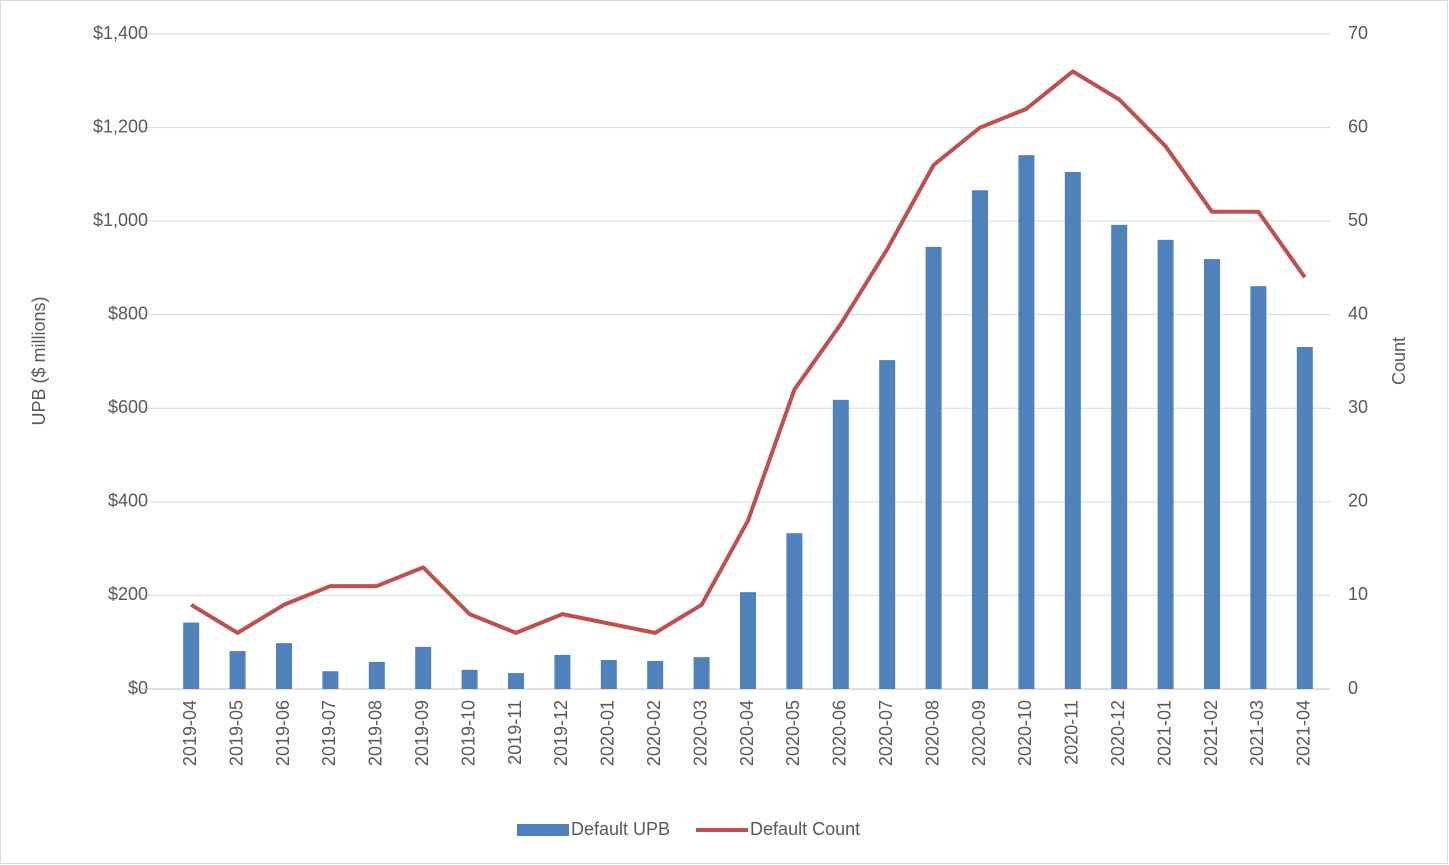  What do you see at coordinates (654, 733) in the screenshot?
I see `x-tick-label: 2020-02` at bounding box center [654, 733].